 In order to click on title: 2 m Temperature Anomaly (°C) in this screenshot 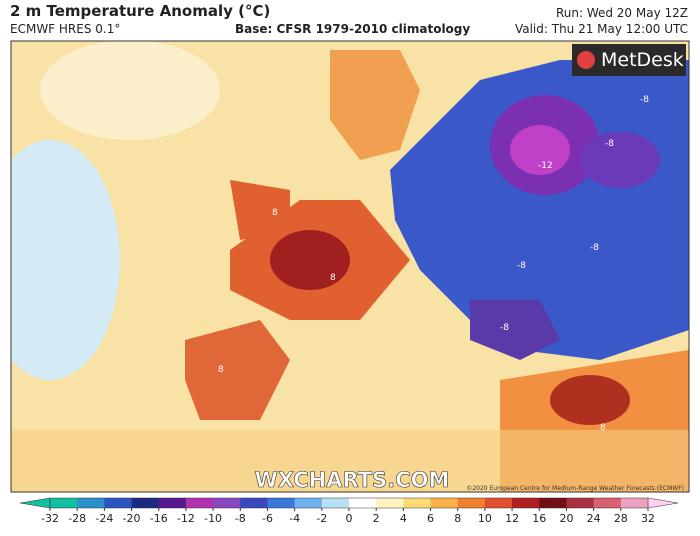, I will do `click(140, 11)`.